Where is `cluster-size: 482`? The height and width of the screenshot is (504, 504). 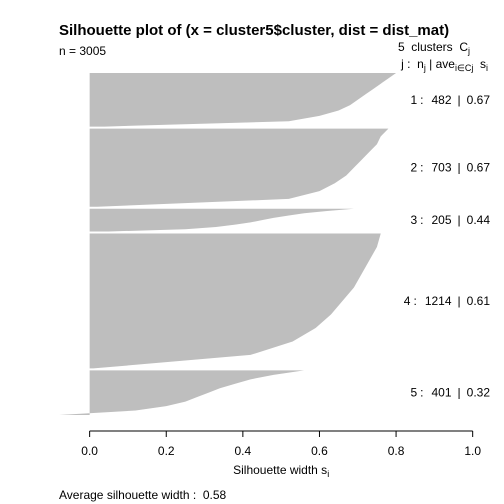 cluster-size: 482 is located at coordinates (441, 100).